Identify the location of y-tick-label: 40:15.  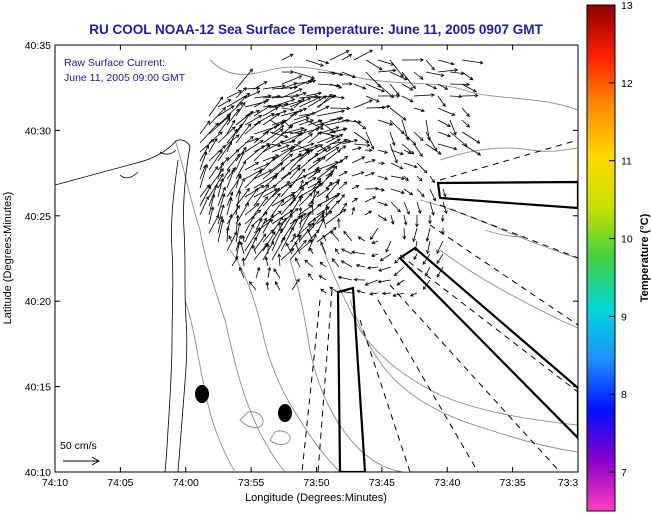
(38, 388).